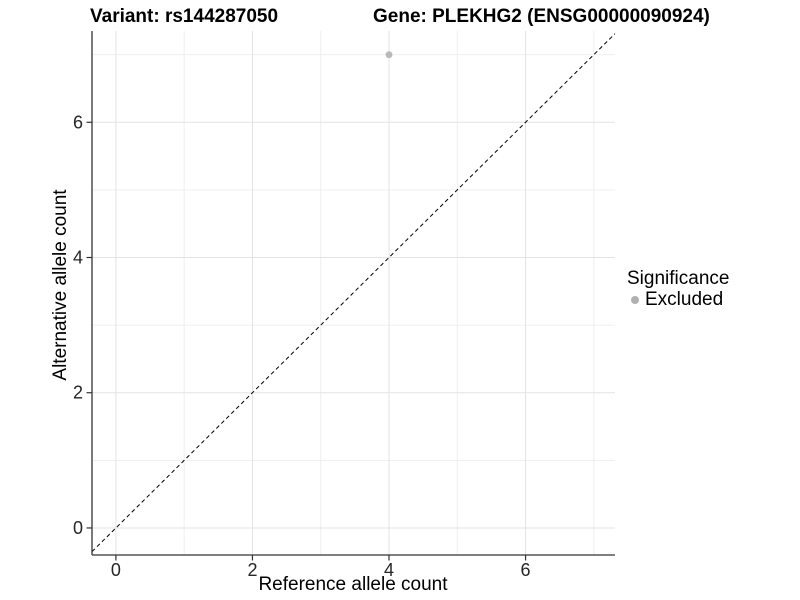 Image resolution: width=800 pixels, height=600 pixels. What do you see at coordinates (116, 570) in the screenshot?
I see `x-tick-label: 0` at bounding box center [116, 570].